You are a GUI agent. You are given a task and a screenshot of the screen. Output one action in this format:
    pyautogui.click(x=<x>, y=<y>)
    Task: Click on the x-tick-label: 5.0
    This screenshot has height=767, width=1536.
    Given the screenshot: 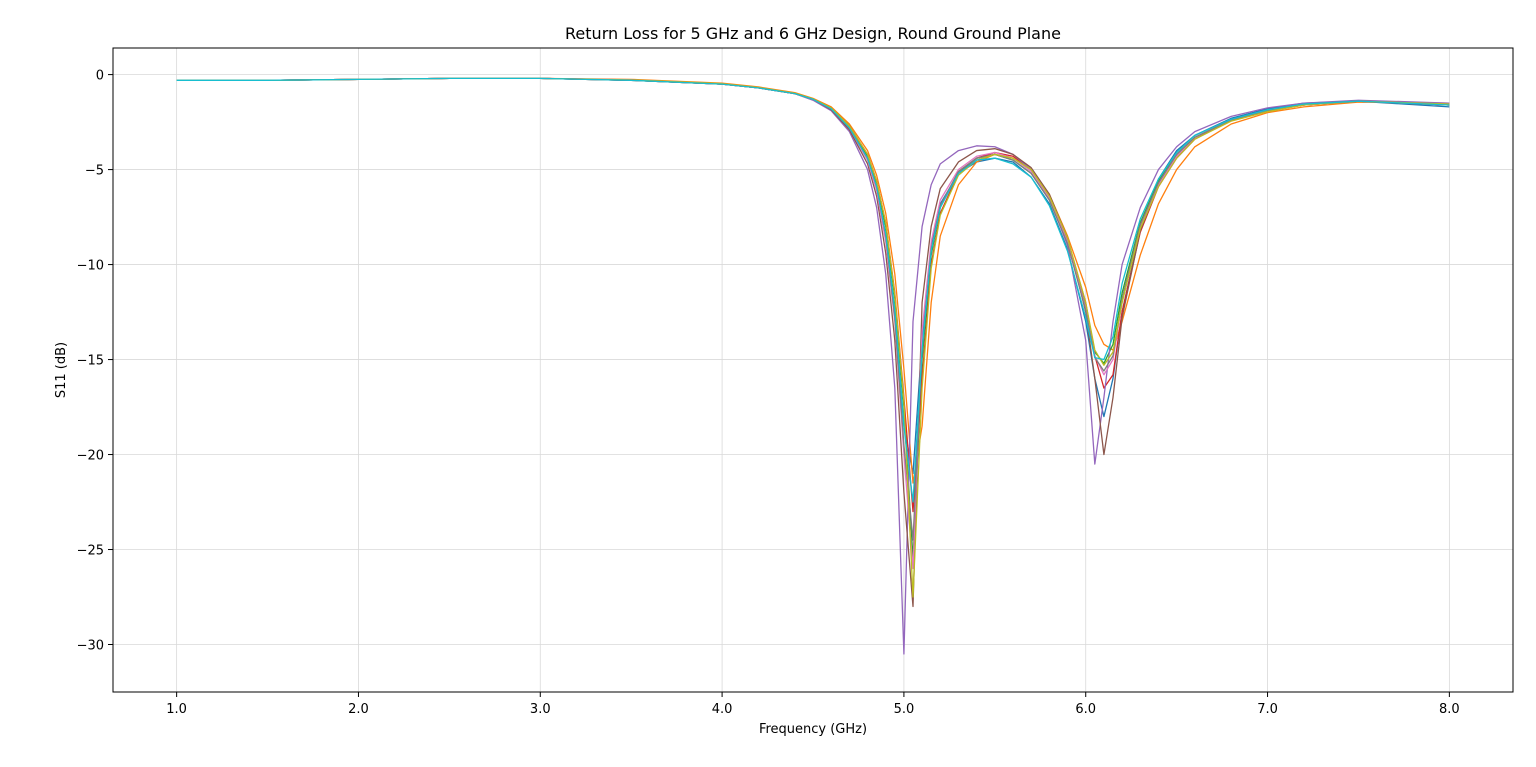 What is the action you would take?
    pyautogui.click(x=904, y=709)
    